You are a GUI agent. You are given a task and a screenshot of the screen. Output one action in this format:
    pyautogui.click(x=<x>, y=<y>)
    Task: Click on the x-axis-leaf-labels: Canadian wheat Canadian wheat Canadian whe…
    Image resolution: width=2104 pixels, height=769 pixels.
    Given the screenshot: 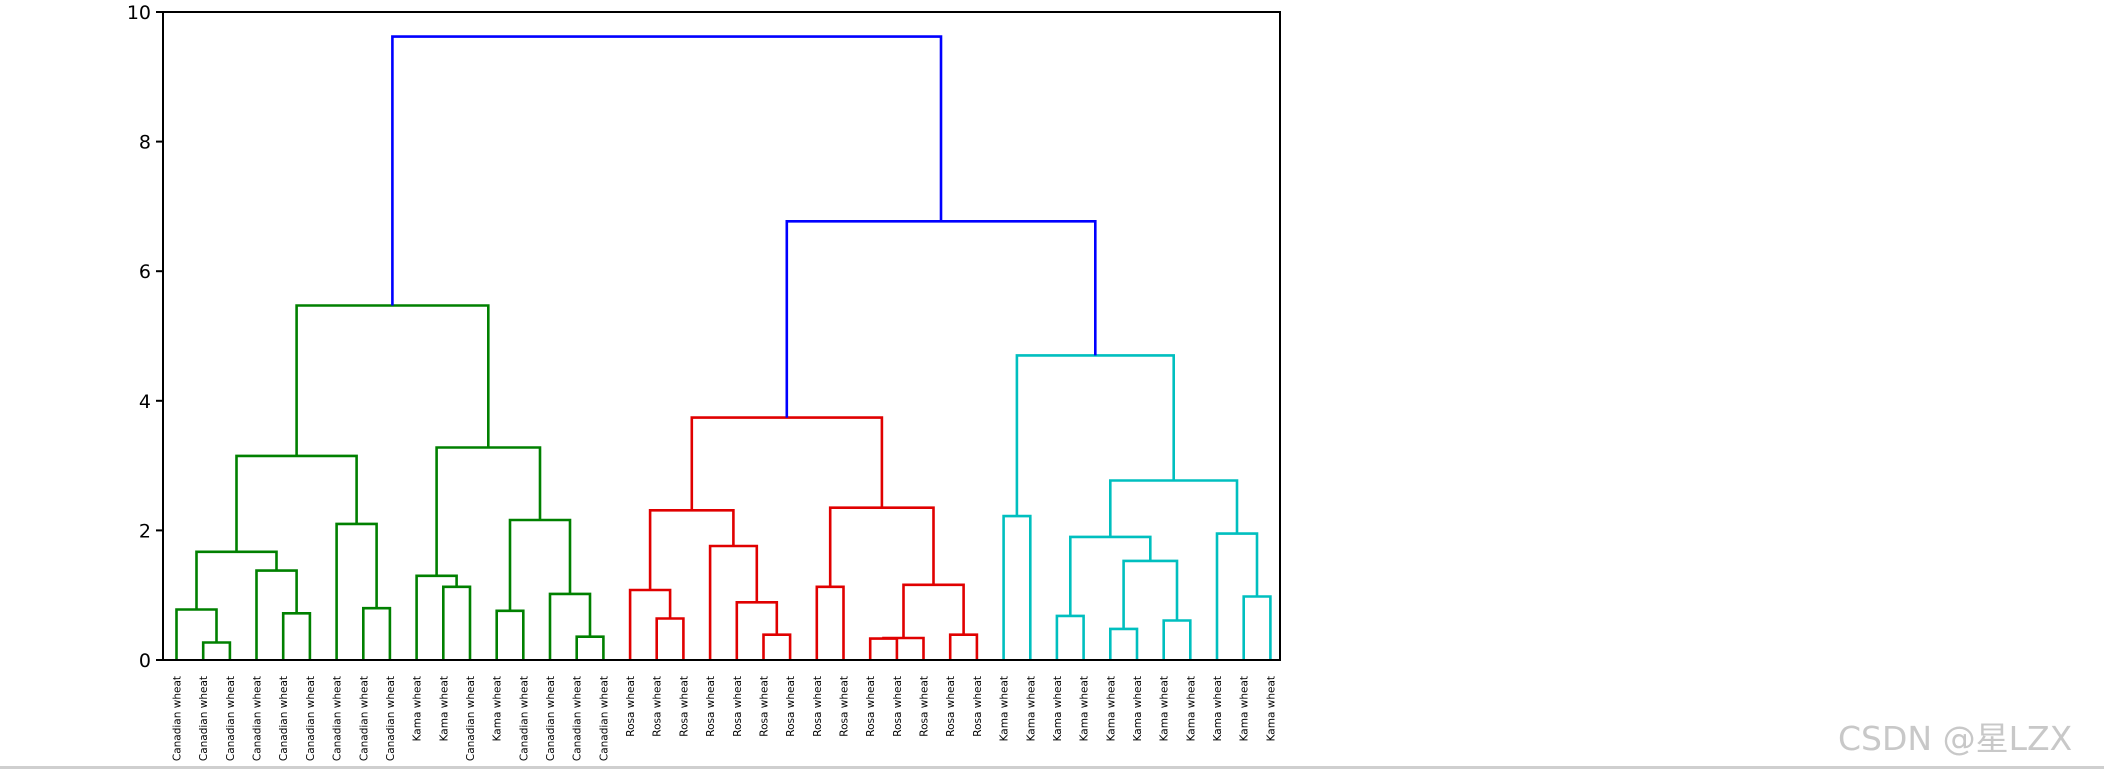 What is the action you would take?
    pyautogui.click(x=725, y=718)
    